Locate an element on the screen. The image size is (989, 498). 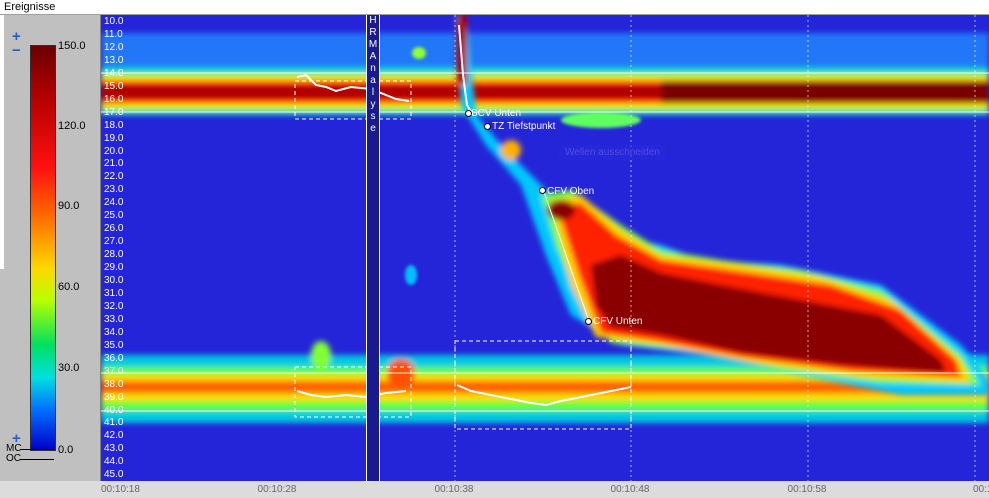
y-tick-label: 32.0 is located at coordinates (114, 306).